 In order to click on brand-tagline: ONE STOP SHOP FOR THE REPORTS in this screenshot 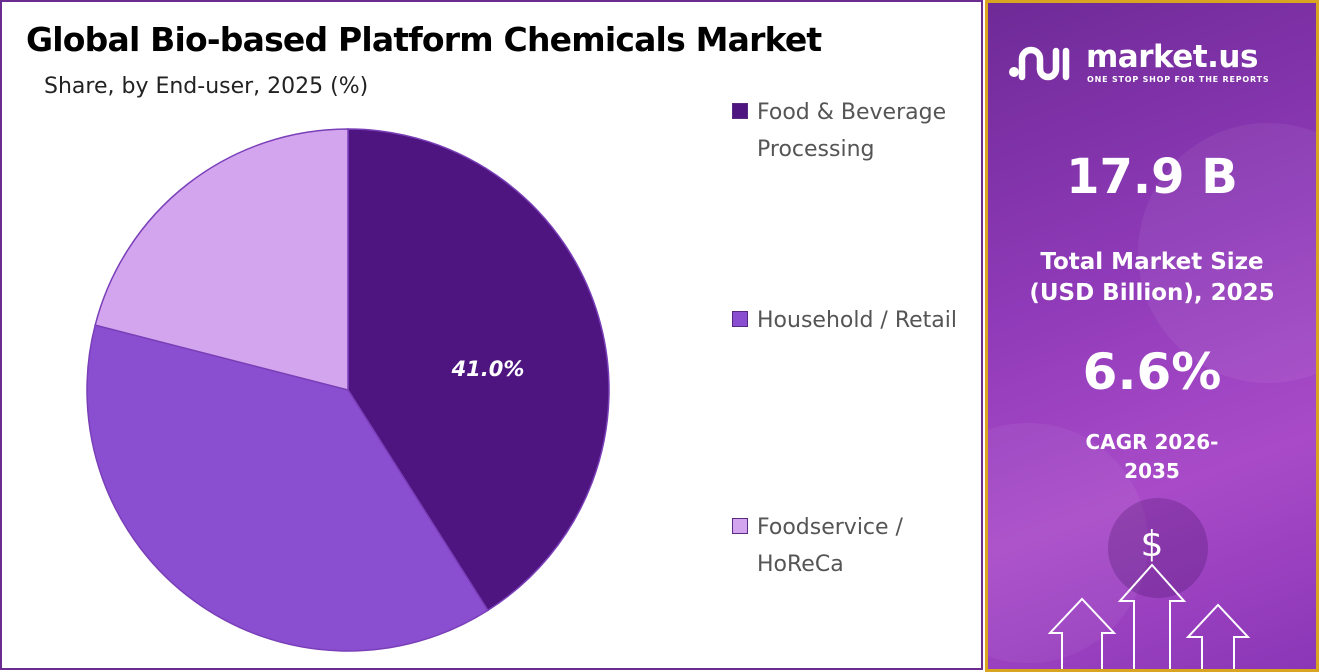, I will do `click(1178, 79)`.